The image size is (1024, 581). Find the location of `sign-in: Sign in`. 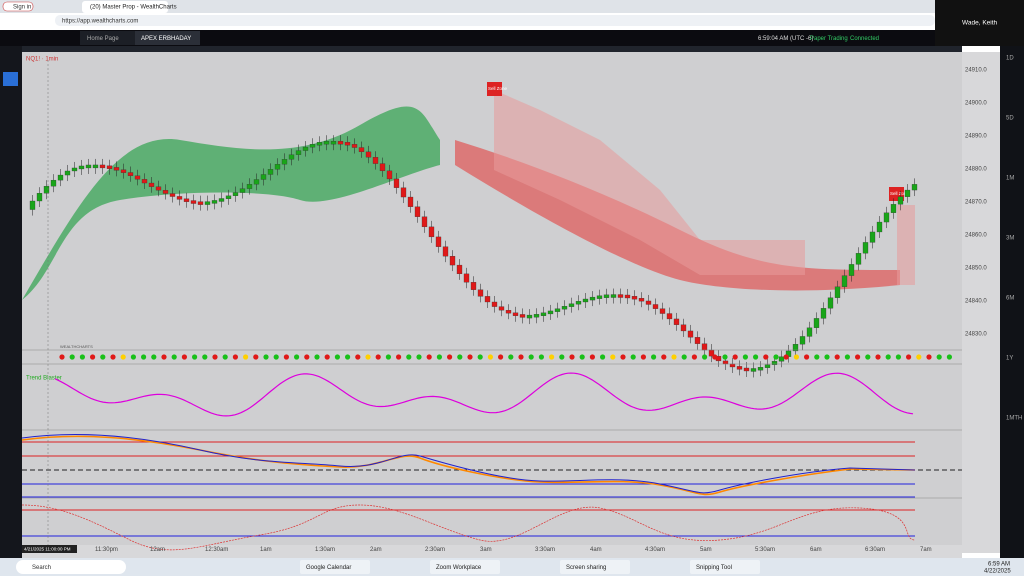

sign-in: Sign in is located at coordinates (22, 7).